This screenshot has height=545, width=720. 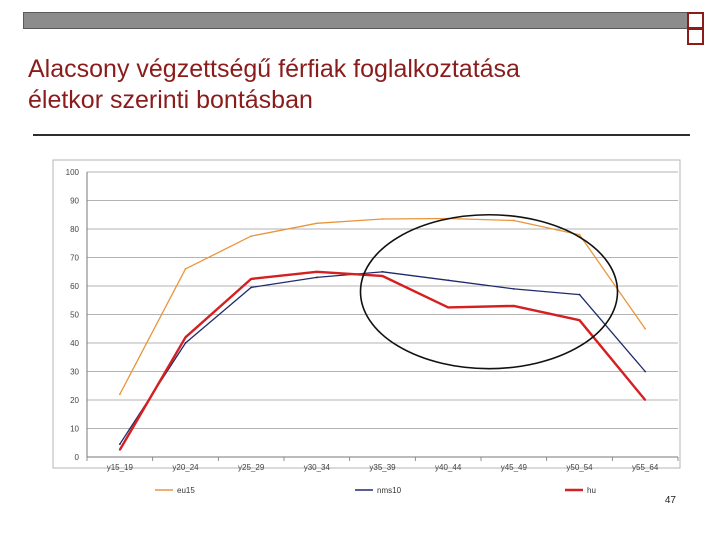 What do you see at coordinates (185, 467) in the screenshot?
I see `x-tick-label: y20_24` at bounding box center [185, 467].